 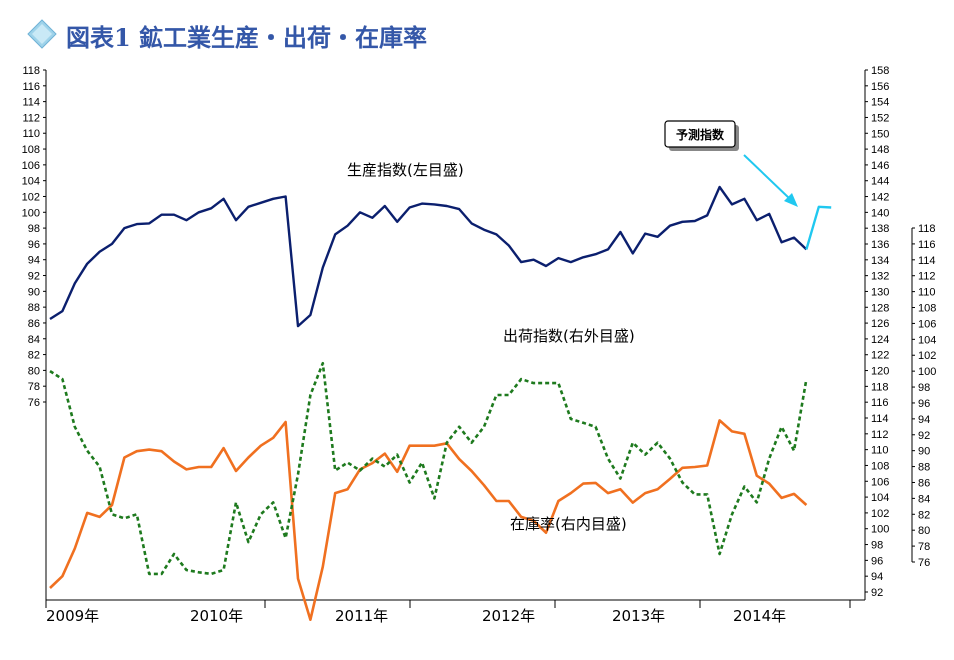 What do you see at coordinates (34, 277) in the screenshot?
I see `left-tick-label: 92` at bounding box center [34, 277].